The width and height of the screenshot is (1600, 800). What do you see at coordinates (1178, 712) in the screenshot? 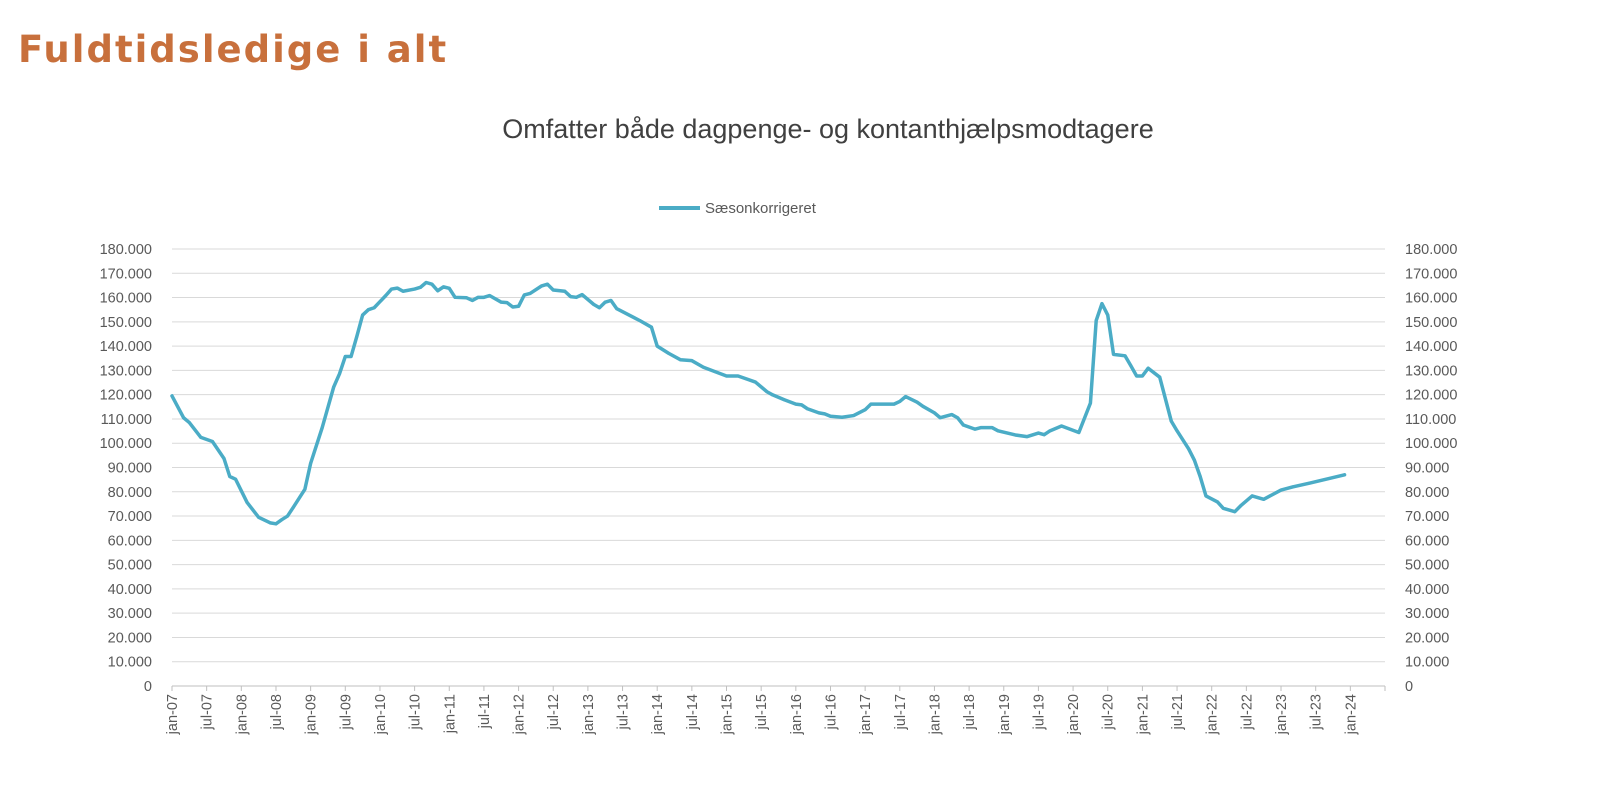
I see `x-tick-label: jul-21` at bounding box center [1178, 712].